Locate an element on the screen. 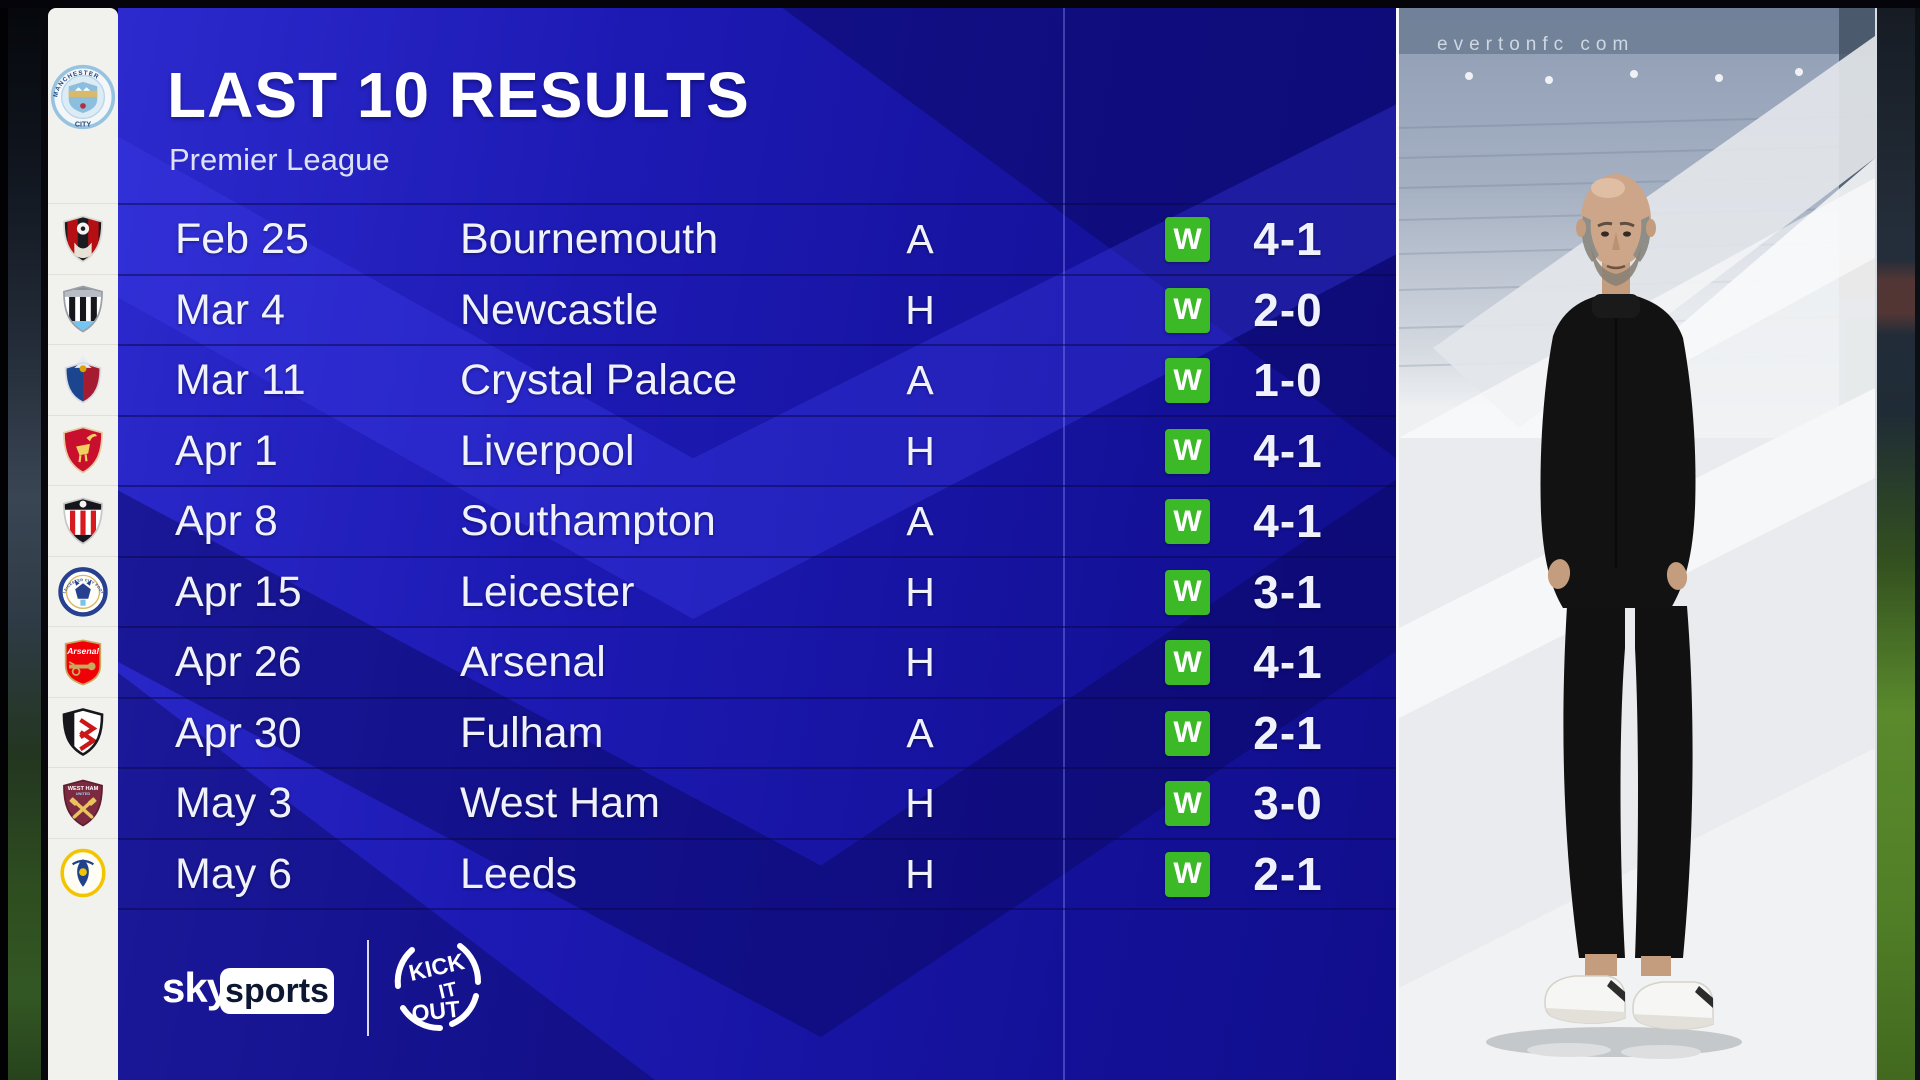 The height and width of the screenshot is (1080, 1920). crest-sidebar: MANCHESTER CITY is located at coordinates (83, 544).